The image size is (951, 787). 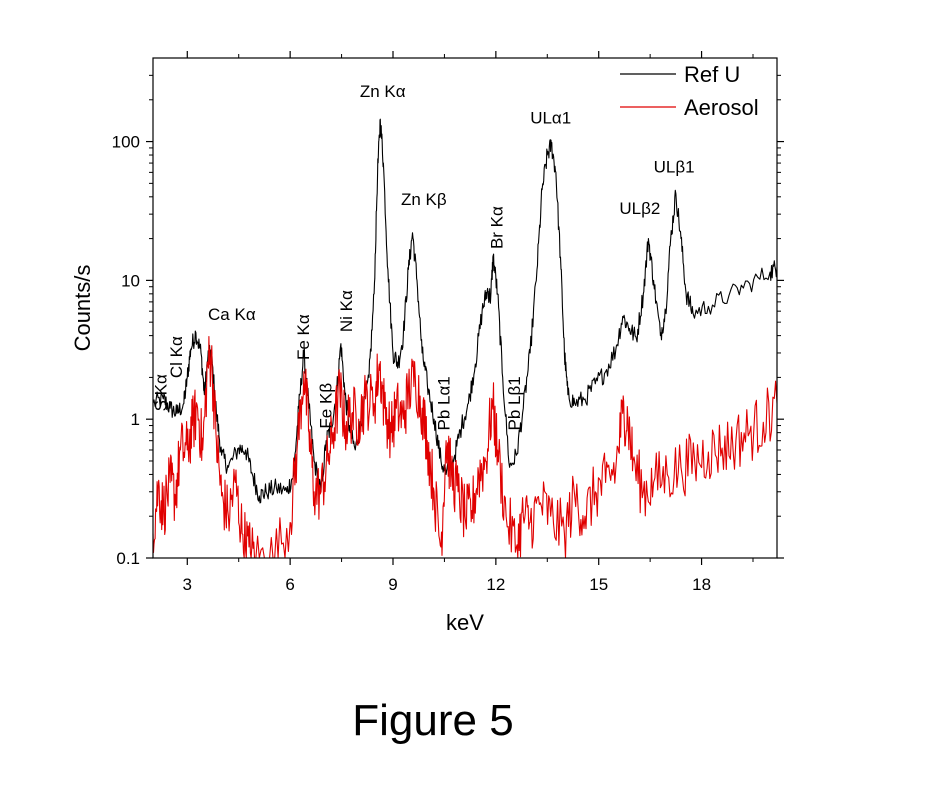 What do you see at coordinates (392, 584) in the screenshot?
I see `x-tick-label: 9` at bounding box center [392, 584].